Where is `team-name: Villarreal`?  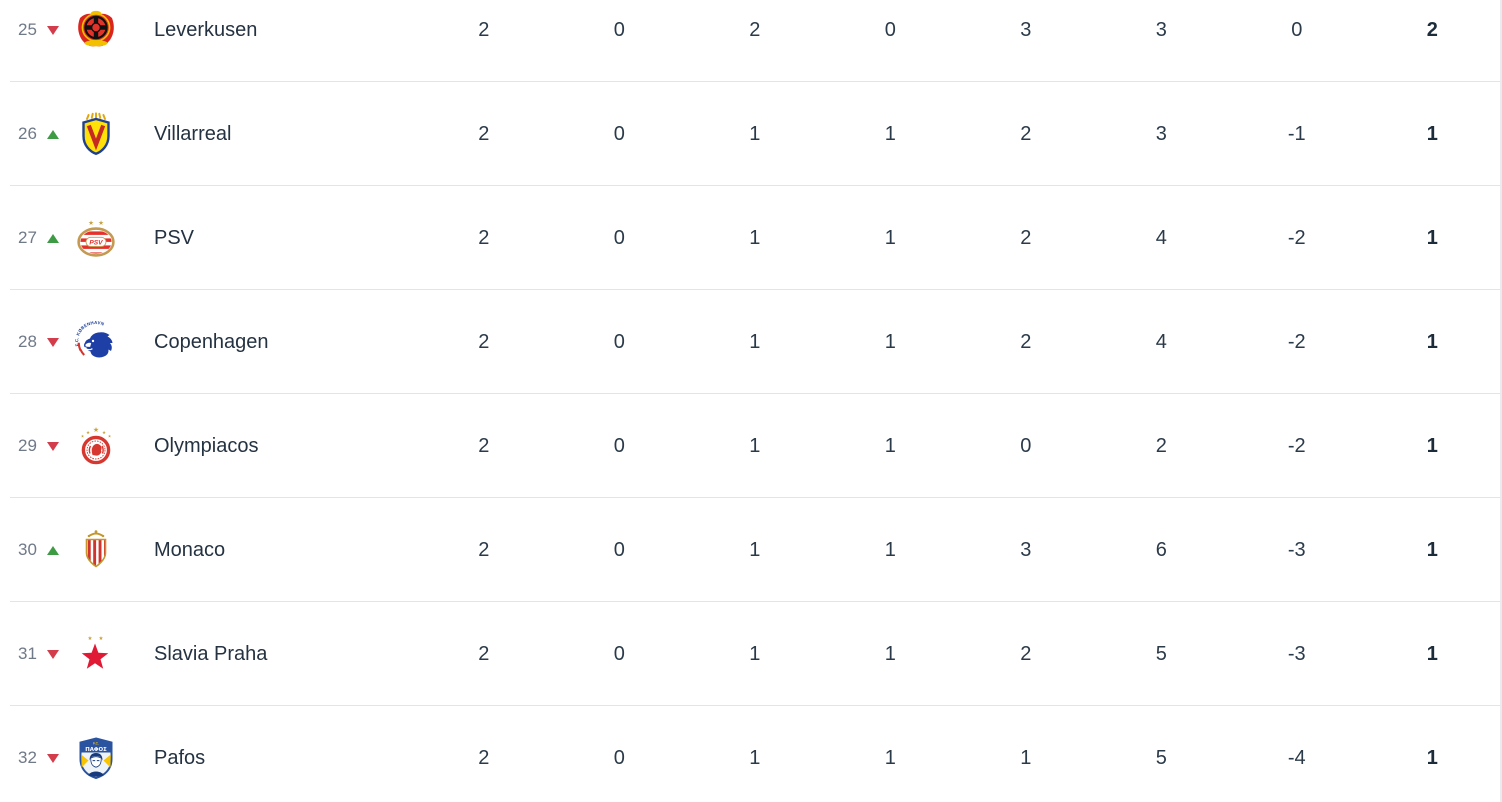 team-name: Villarreal is located at coordinates (193, 133).